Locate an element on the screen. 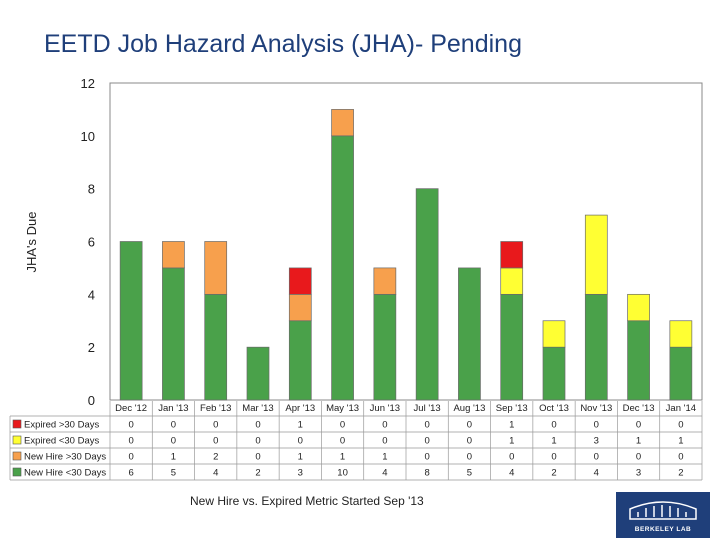 This screenshot has width=720, height=543. logo-text: BERKELEY LAB is located at coordinates (663, 529).